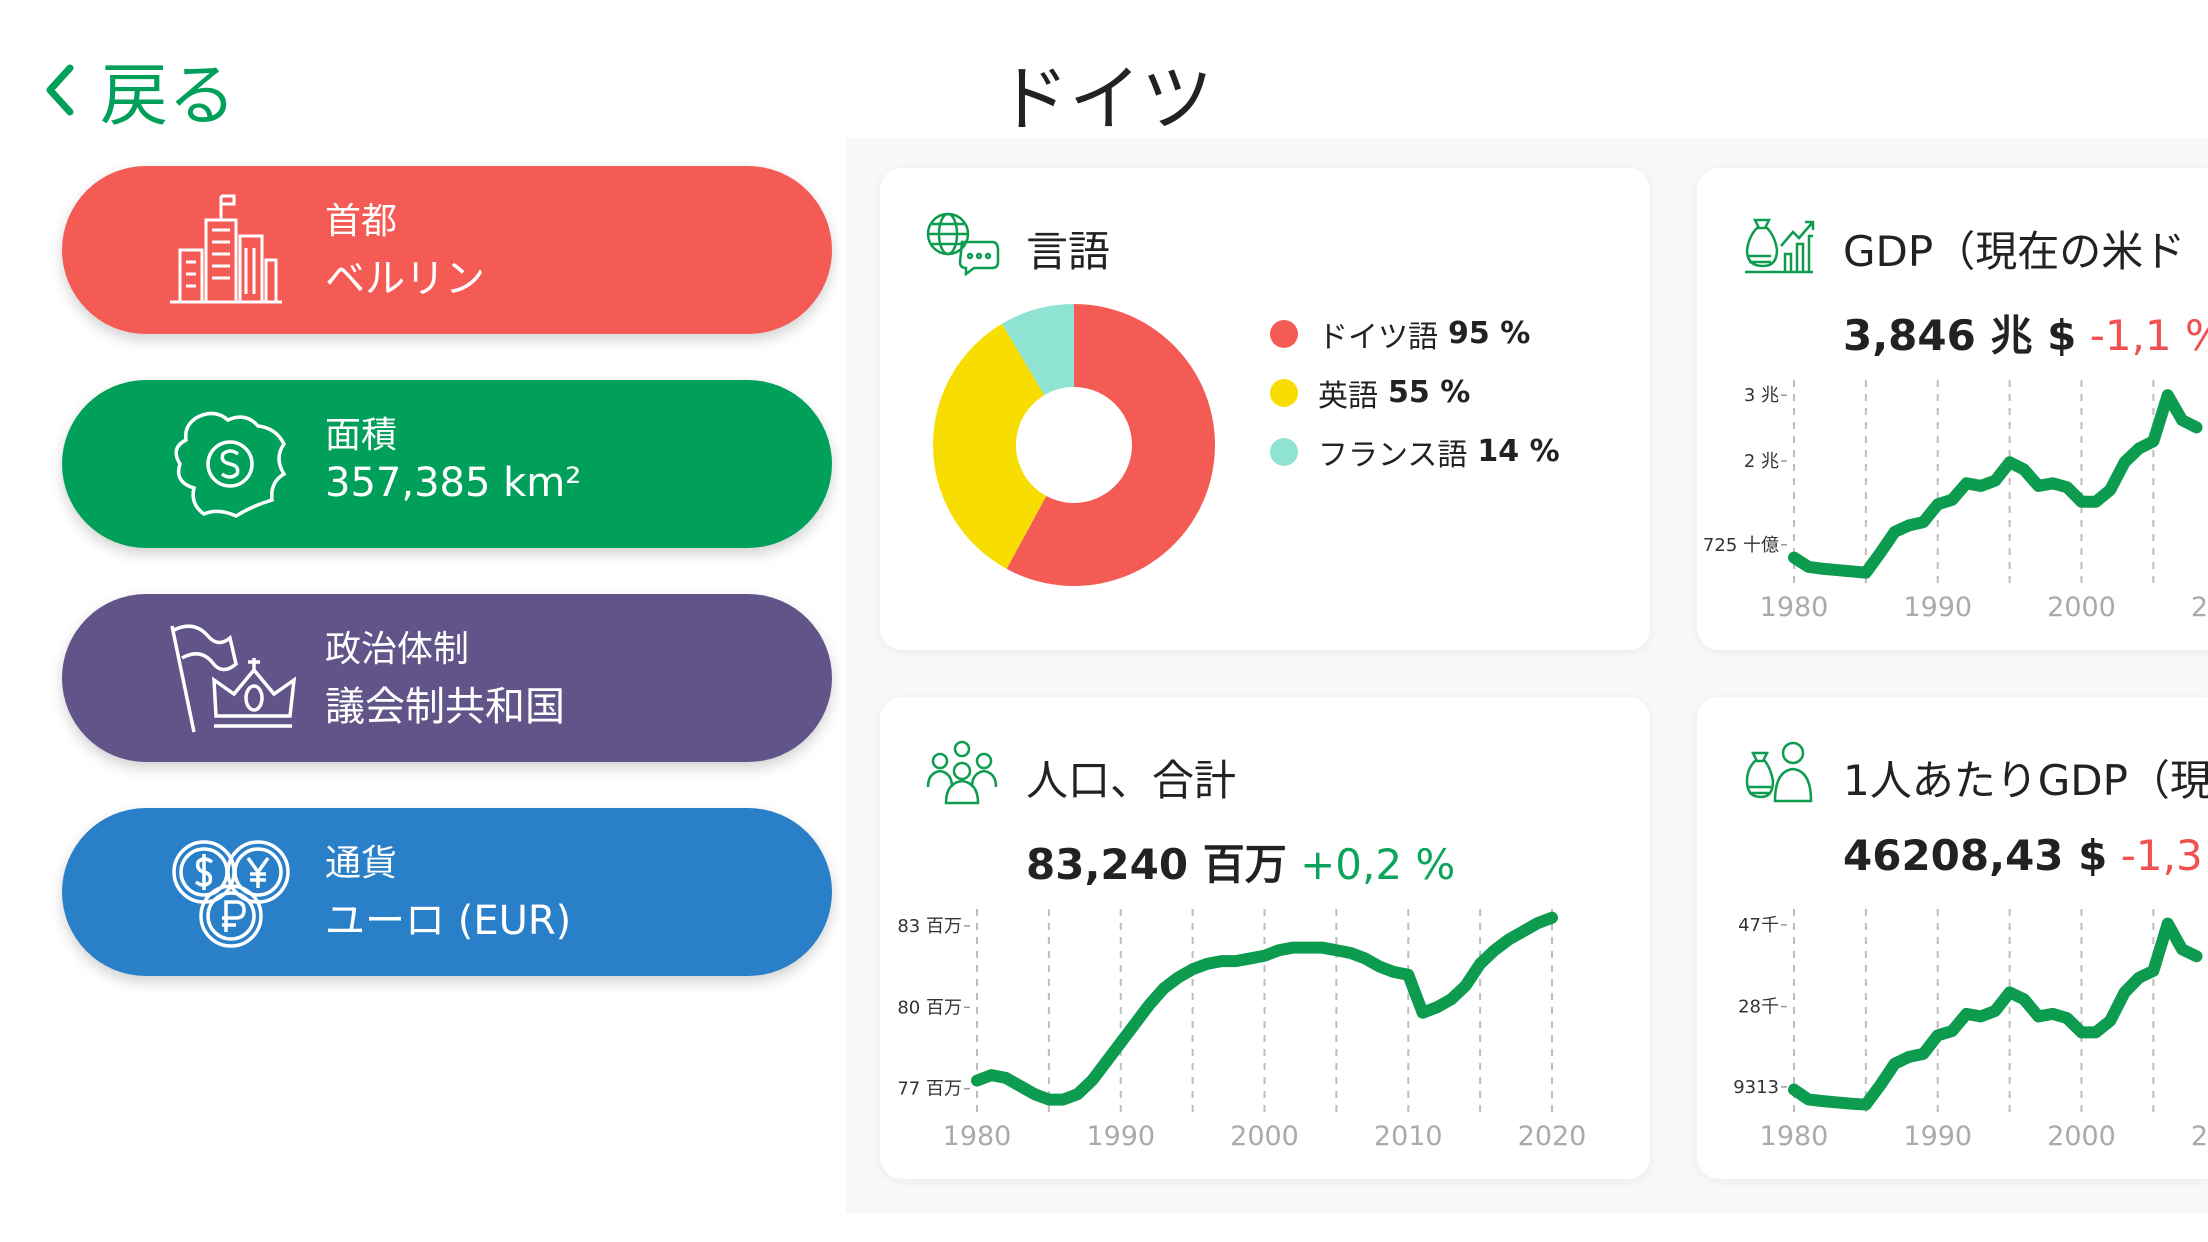  Describe the element at coordinates (929, 1007) in the screenshot. I see `y-tick-label: 80 百万` at that location.